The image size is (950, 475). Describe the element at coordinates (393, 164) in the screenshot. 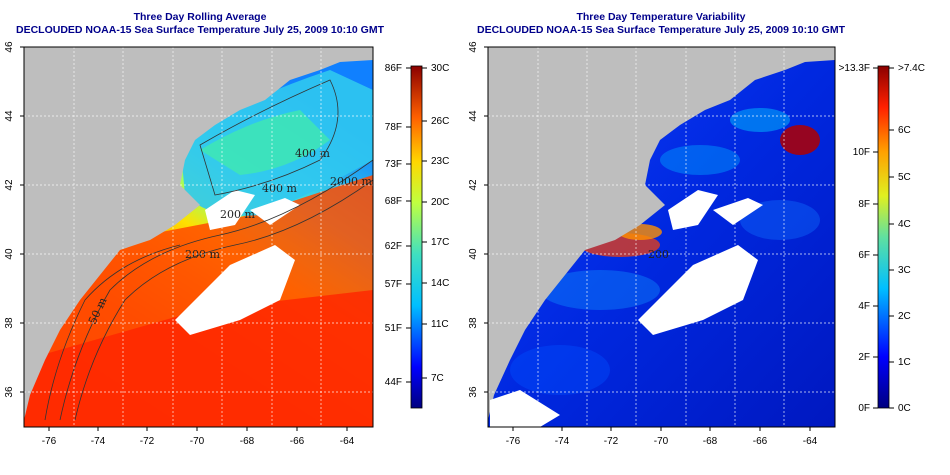

I see `left-cb-f-3: 73F` at that location.